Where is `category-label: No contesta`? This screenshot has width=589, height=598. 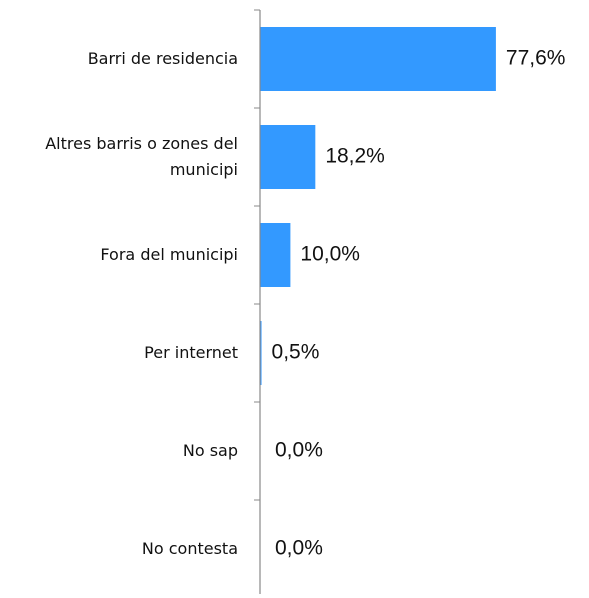
category-label: No contesta is located at coordinates (189, 548).